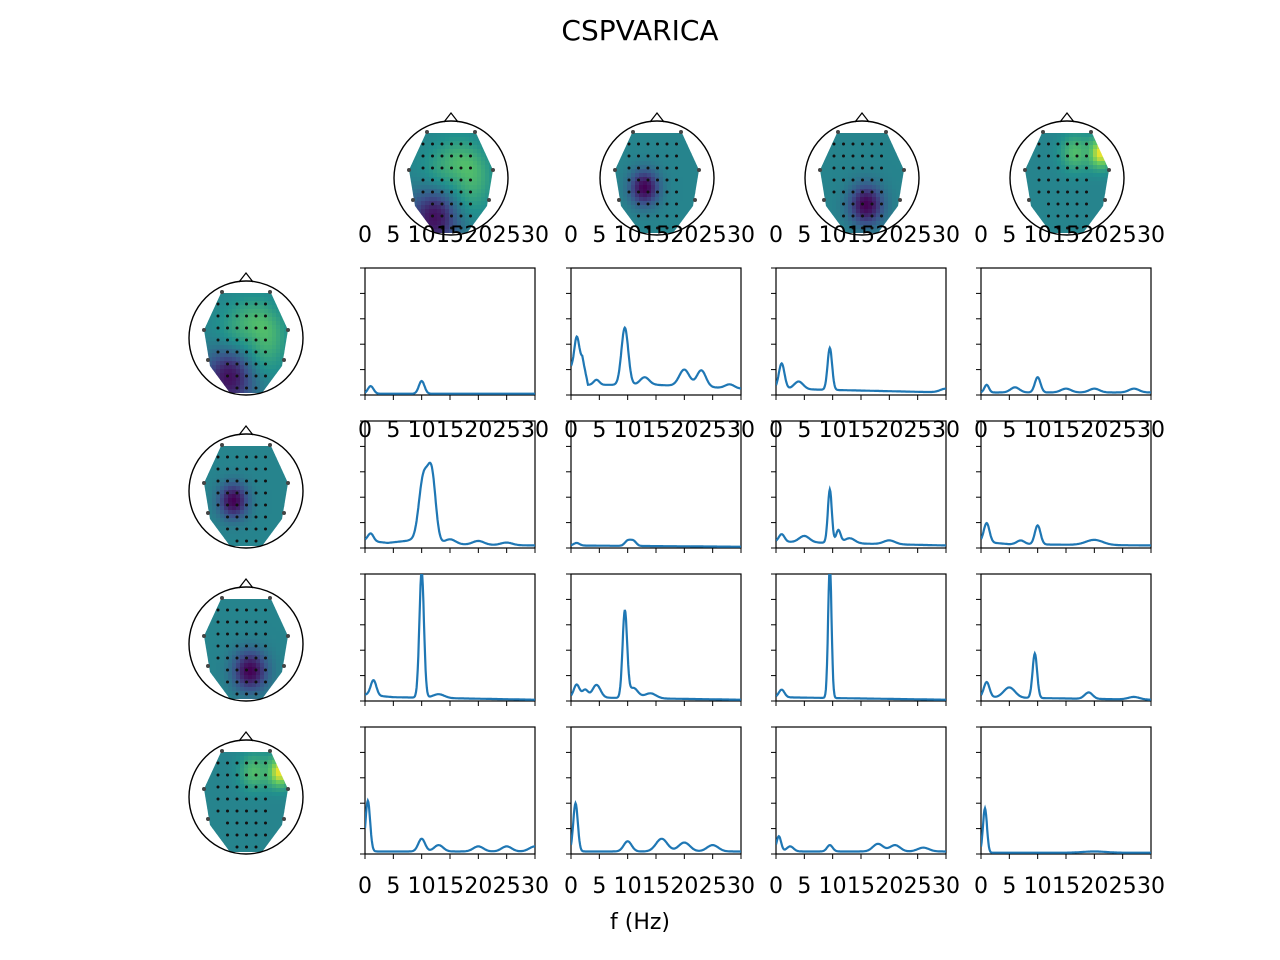  Describe the element at coordinates (653, 793) in the screenshot. I see `spectrum-panel-r4-c2` at that location.